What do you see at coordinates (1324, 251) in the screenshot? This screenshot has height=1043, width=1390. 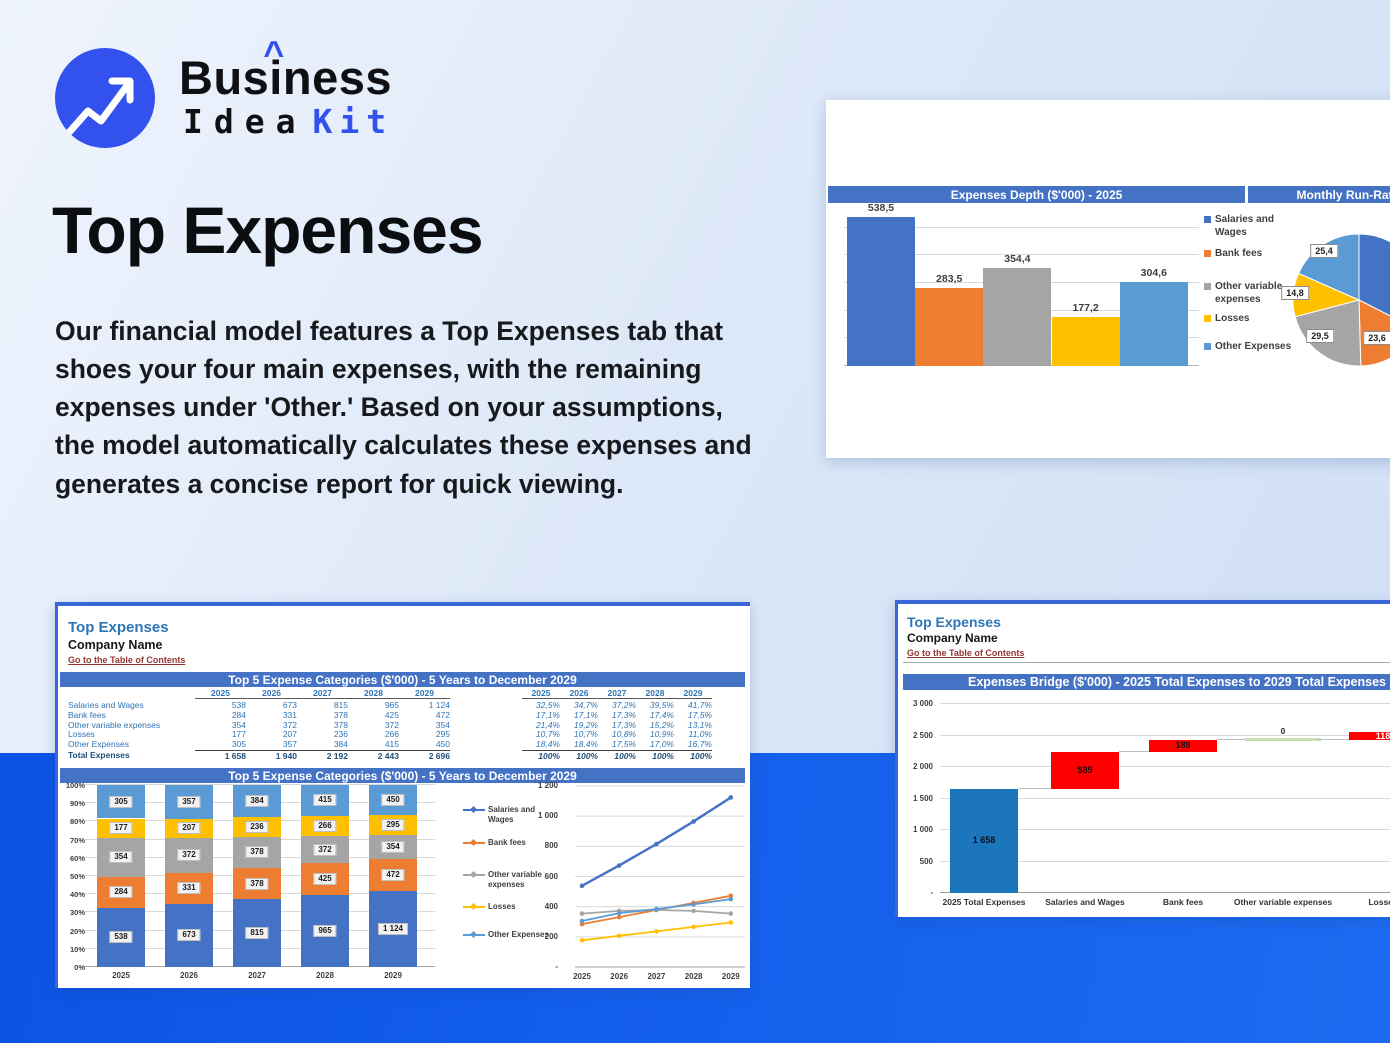 I see `pie-label: 25,4` at bounding box center [1324, 251].